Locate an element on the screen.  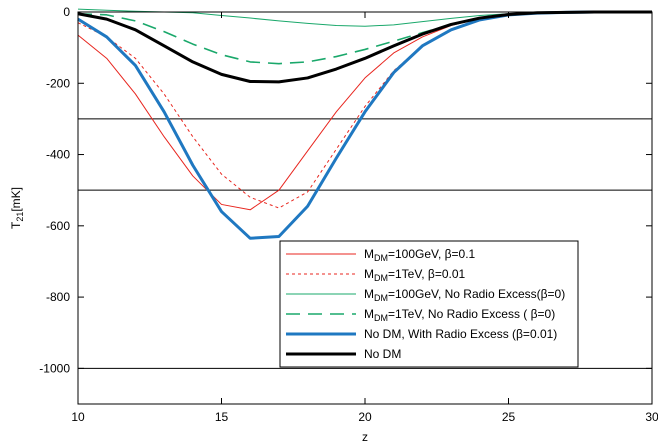
legend-label-2: MDM=1TeV, β=0.01 is located at coordinates (415, 275).